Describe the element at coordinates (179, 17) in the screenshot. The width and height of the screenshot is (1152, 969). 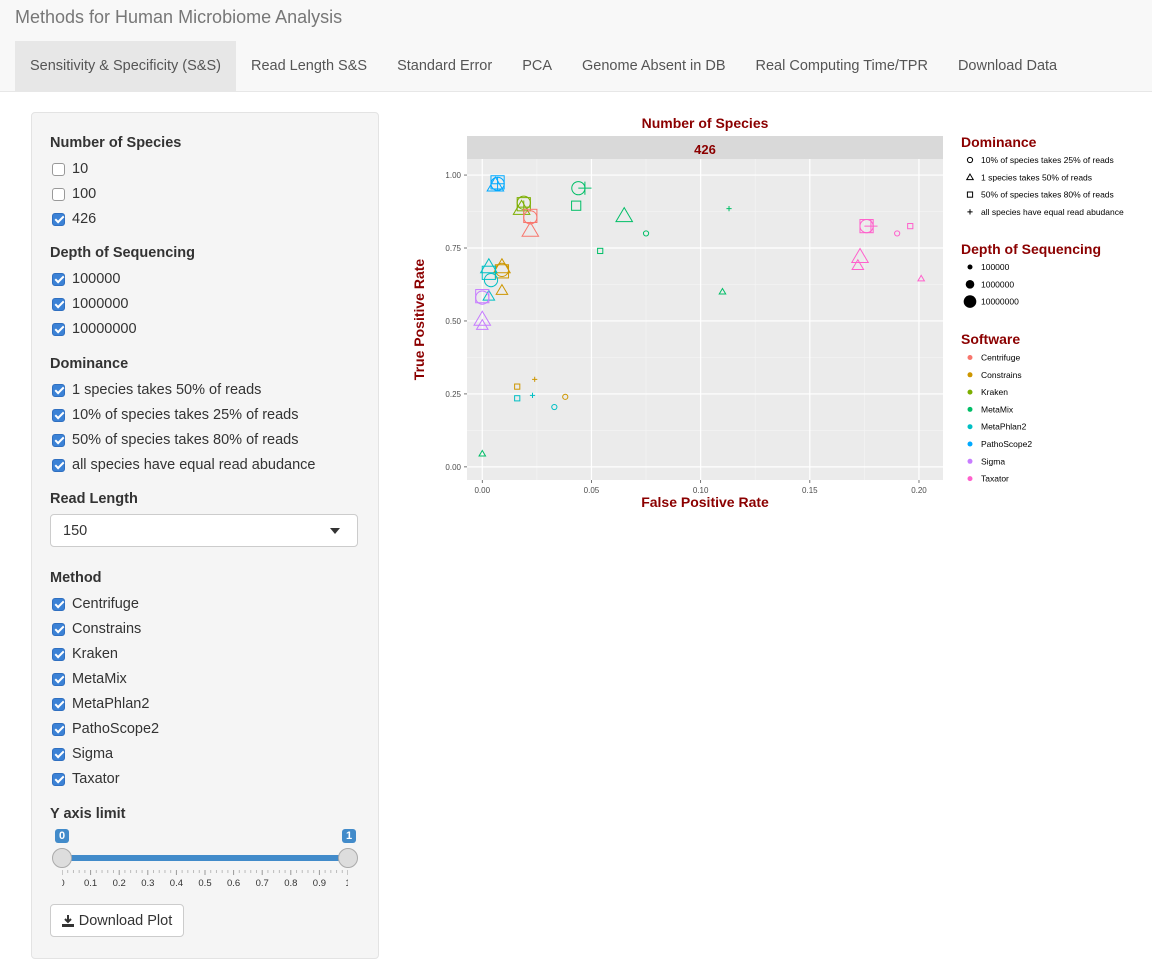
I see `app-title: Methods for Human Microbiome Analysis` at that location.